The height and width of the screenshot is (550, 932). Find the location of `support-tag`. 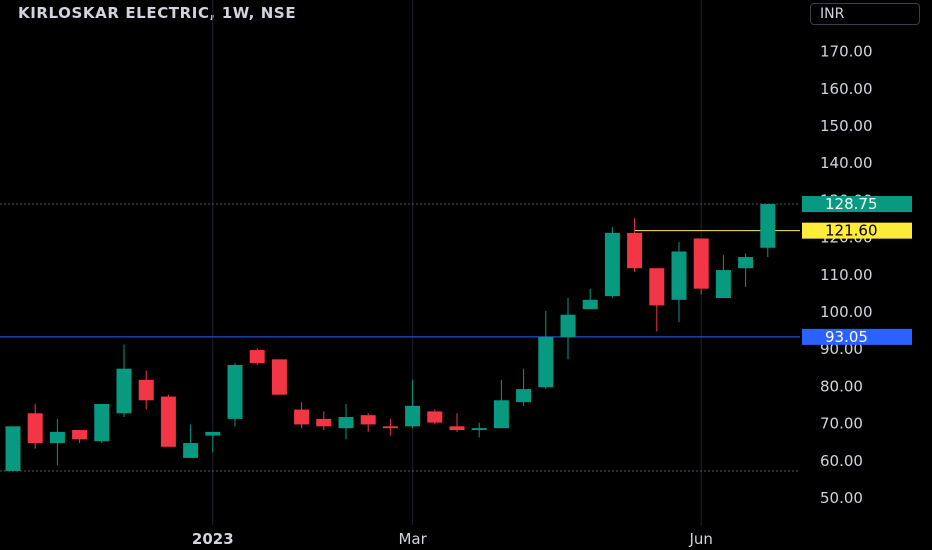

support-tag is located at coordinates (857, 336).